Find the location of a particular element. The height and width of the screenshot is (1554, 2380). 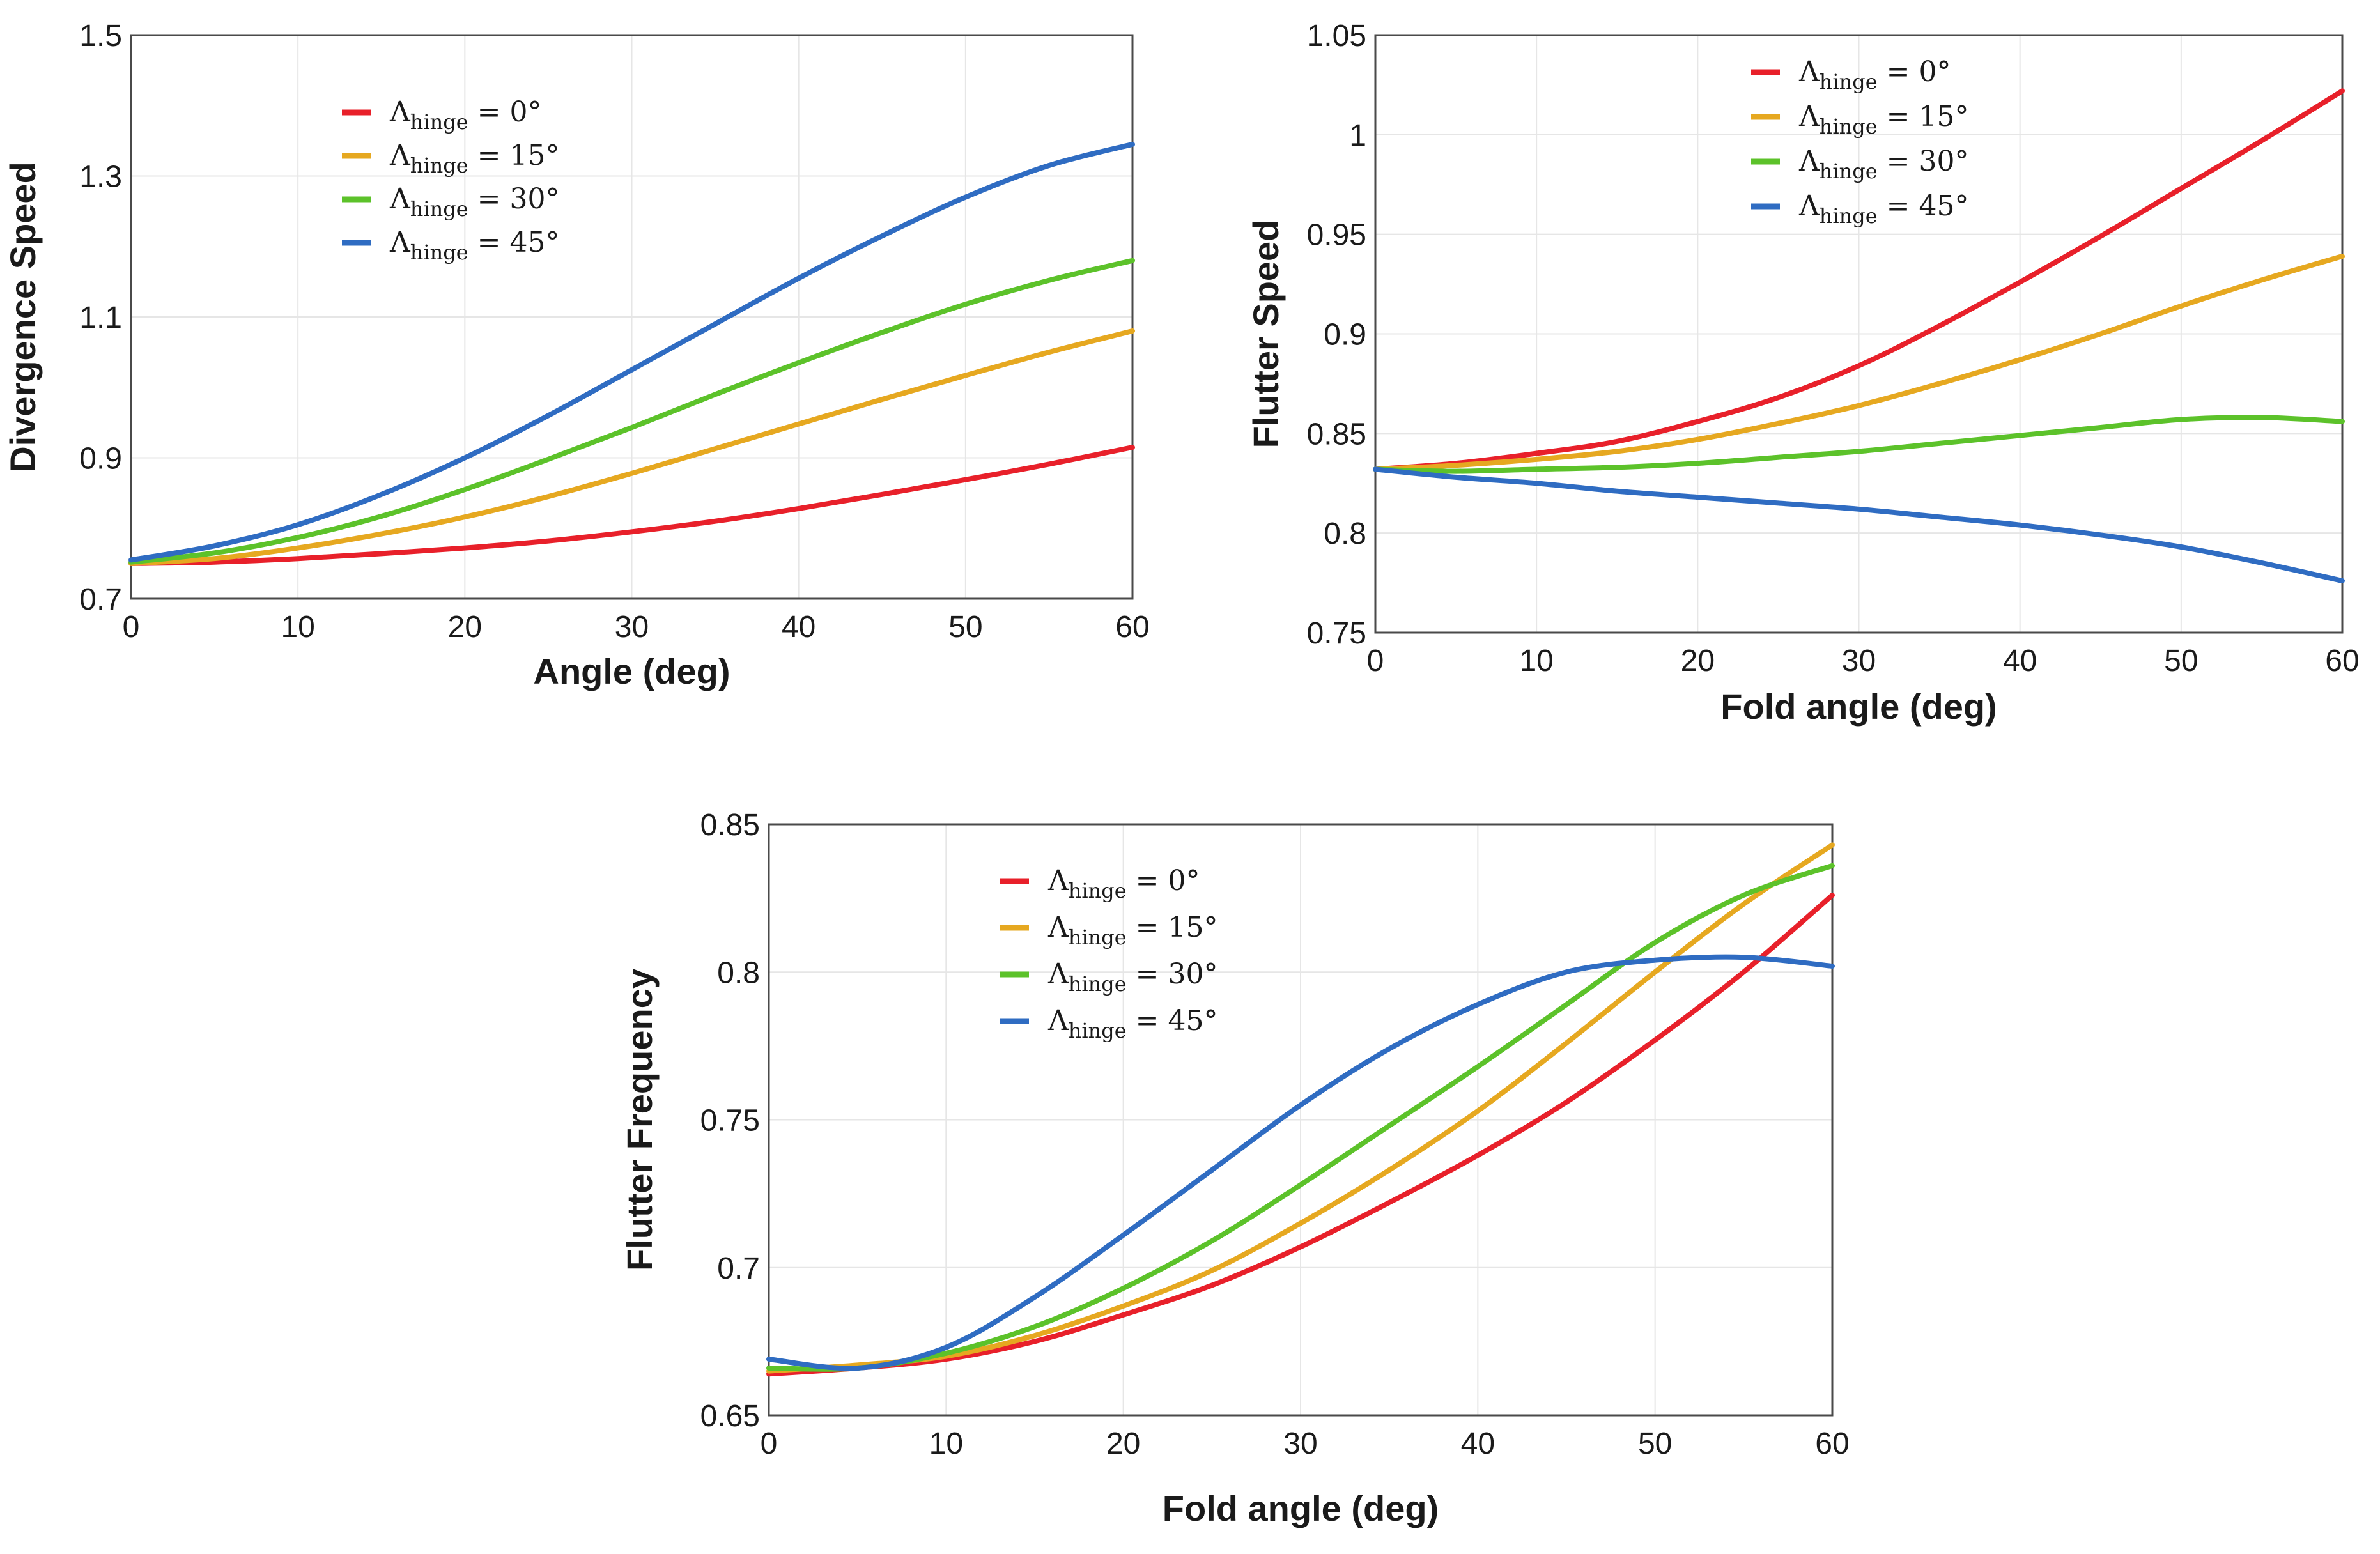

y-tick-label: 1 is located at coordinates (1357, 136).